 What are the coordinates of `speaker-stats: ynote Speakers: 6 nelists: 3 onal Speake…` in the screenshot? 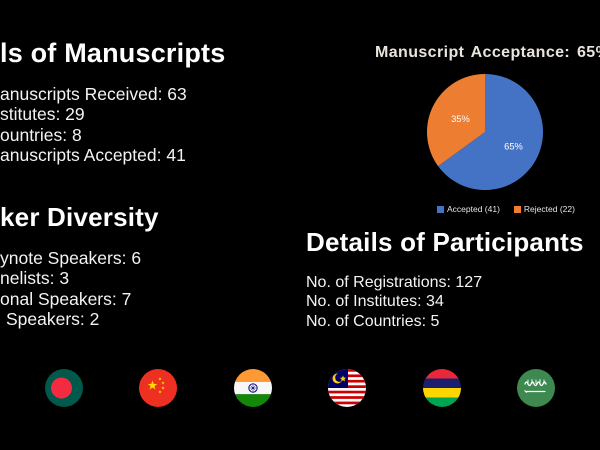 It's located at (70, 289).